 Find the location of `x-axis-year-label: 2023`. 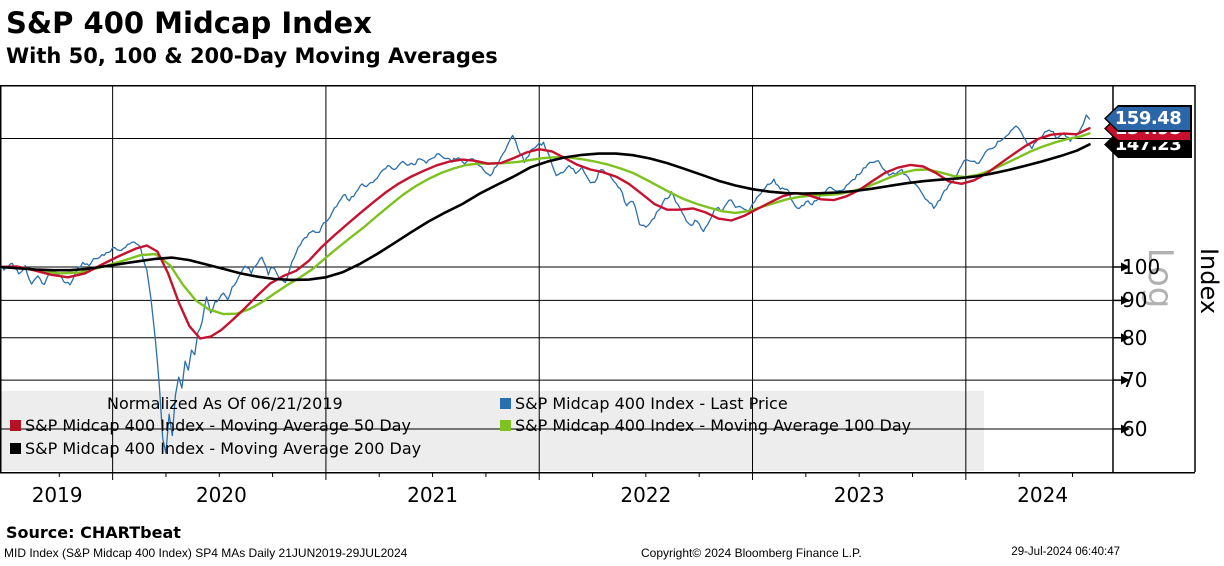

x-axis-year-label: 2023 is located at coordinates (859, 495).